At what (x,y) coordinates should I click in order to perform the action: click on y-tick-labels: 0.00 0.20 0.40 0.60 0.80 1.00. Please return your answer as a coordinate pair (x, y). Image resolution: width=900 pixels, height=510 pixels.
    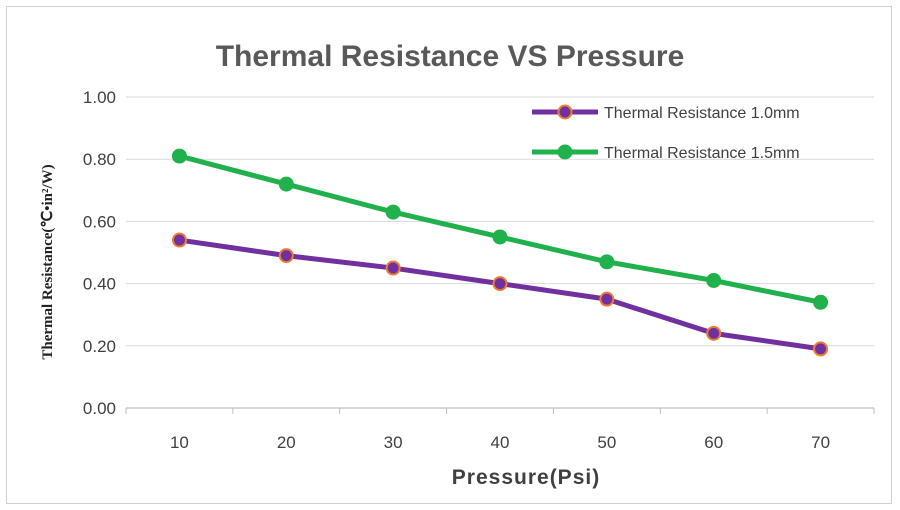
    Looking at the image, I should click on (99, 253).